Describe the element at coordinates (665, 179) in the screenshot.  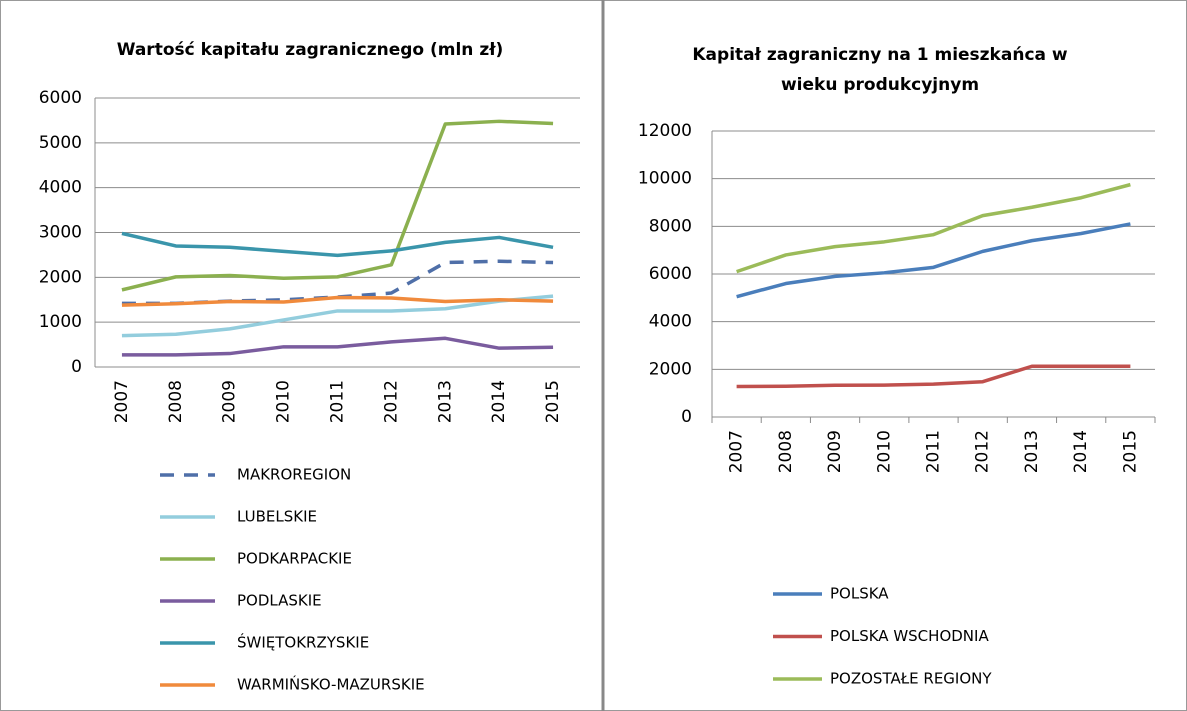
I see `y-tick-label: 10000` at that location.